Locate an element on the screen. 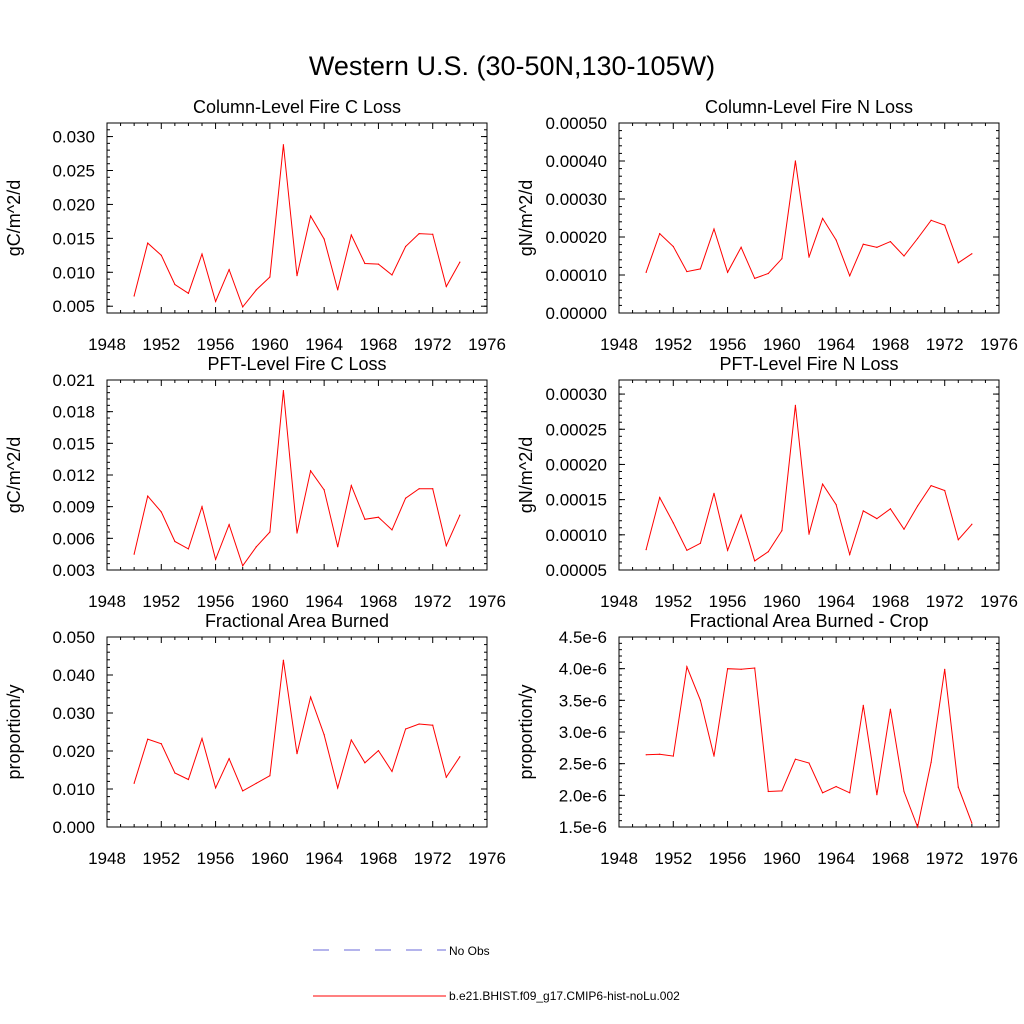 This screenshot has width=1024, height=1024. panel-title: PFT-Level Fire C Loss is located at coordinates (296, 364).